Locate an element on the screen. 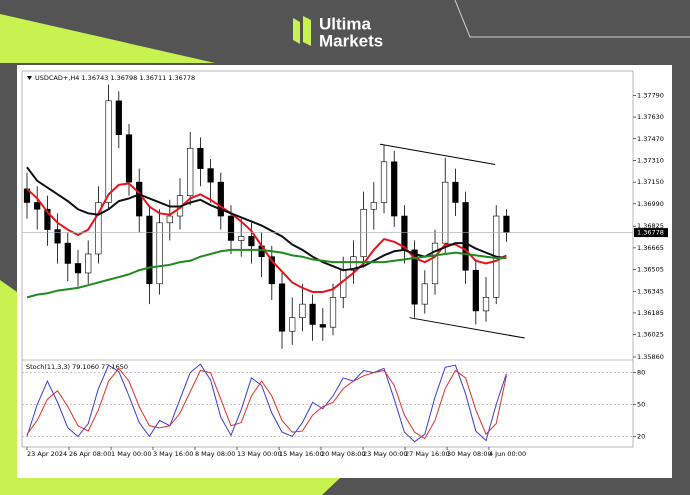 This screenshot has height=495, width=690. x-tick-label: 20 May 08:00 is located at coordinates (343, 454).